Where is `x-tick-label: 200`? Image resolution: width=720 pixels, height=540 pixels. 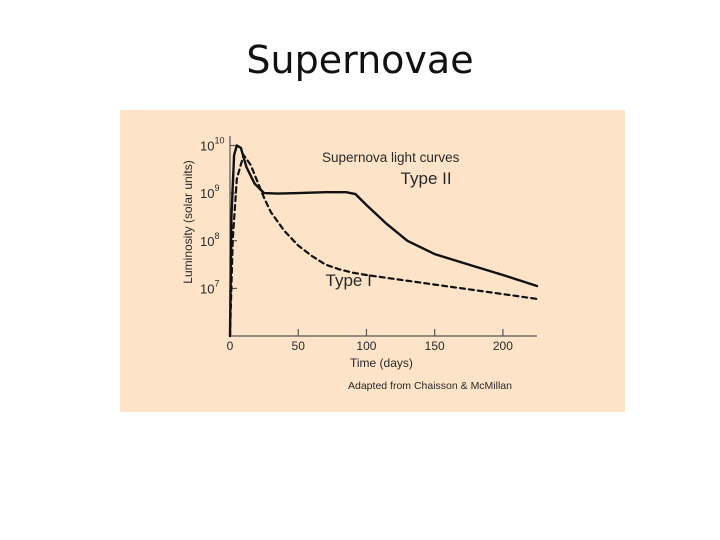
x-tick-label: 200 is located at coordinates (503, 346).